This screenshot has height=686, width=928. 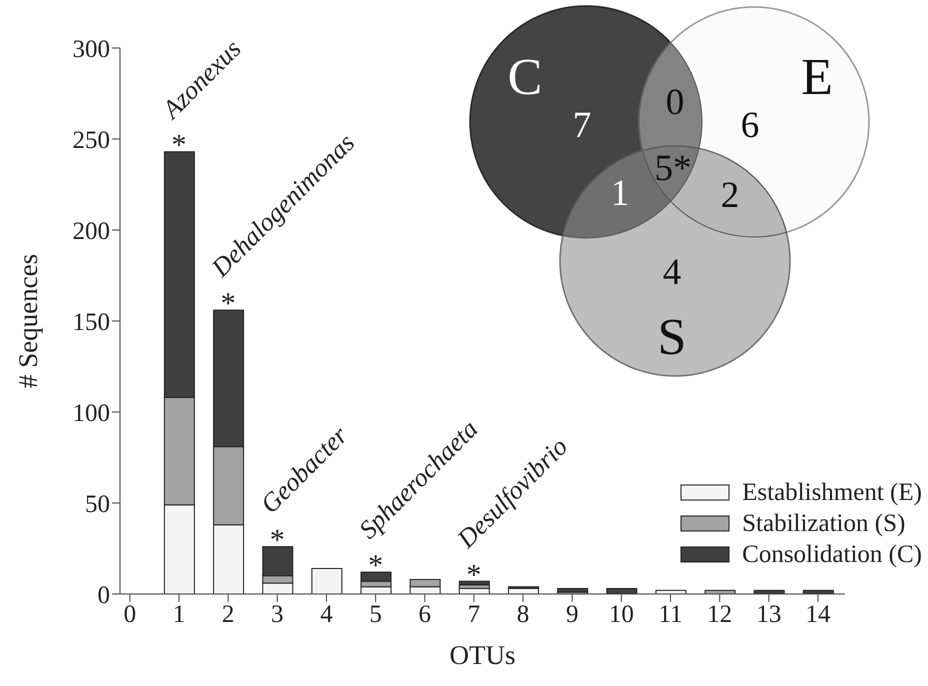 I want to click on y-tick-label: 300, so click(x=91, y=49).